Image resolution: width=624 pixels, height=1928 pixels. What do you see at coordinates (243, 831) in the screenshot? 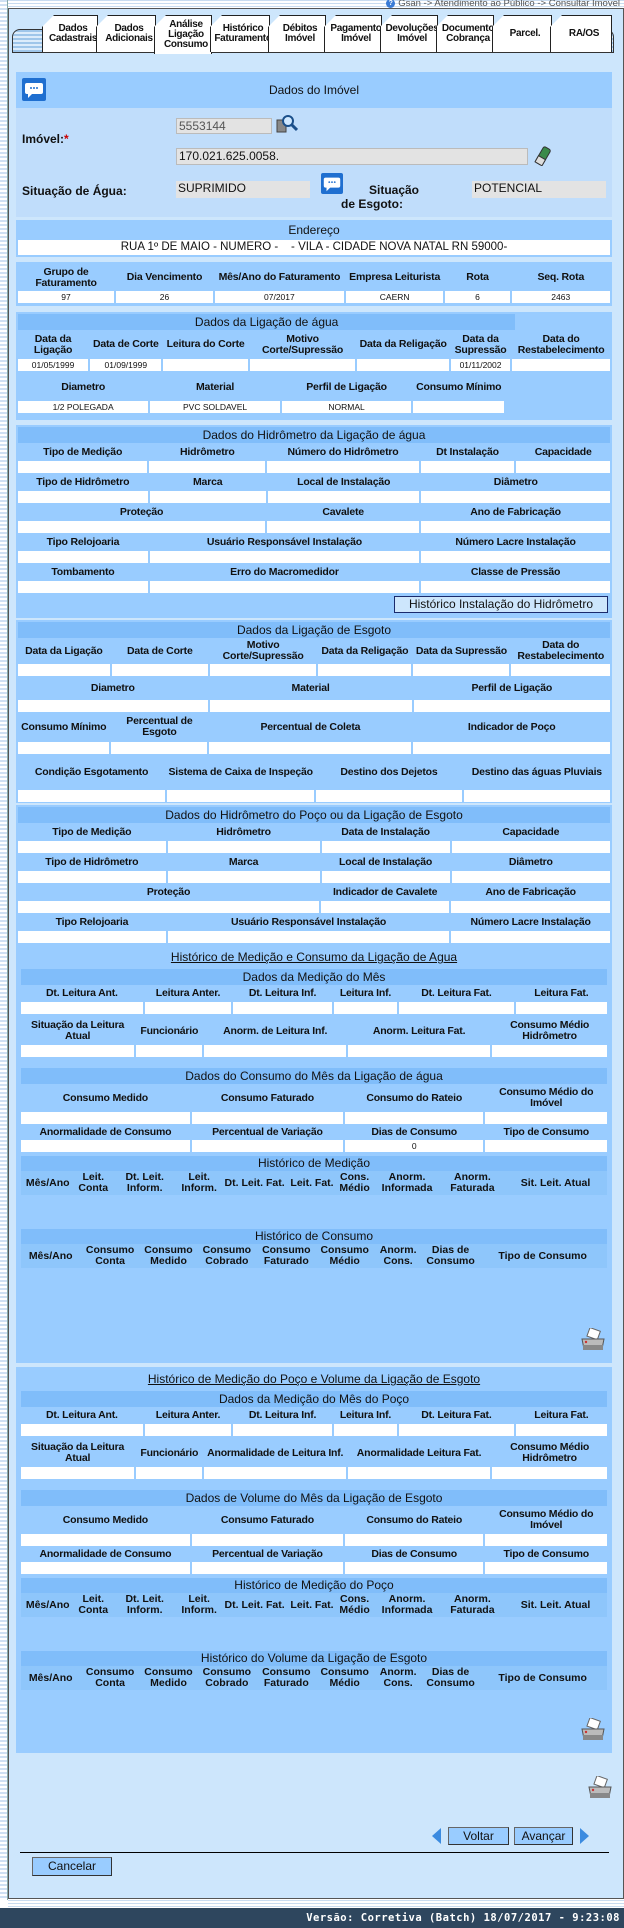
I see `field-label: Hidrômetro` at bounding box center [243, 831].